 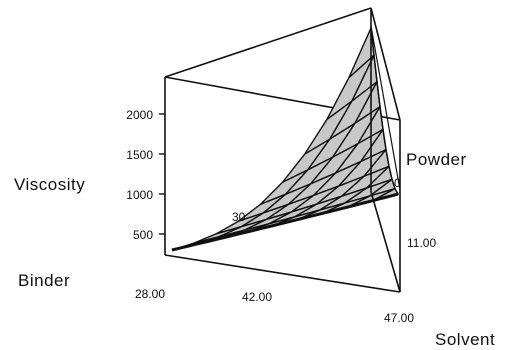 I want to click on frame-inner-diagonal, so click(x=385, y=108).